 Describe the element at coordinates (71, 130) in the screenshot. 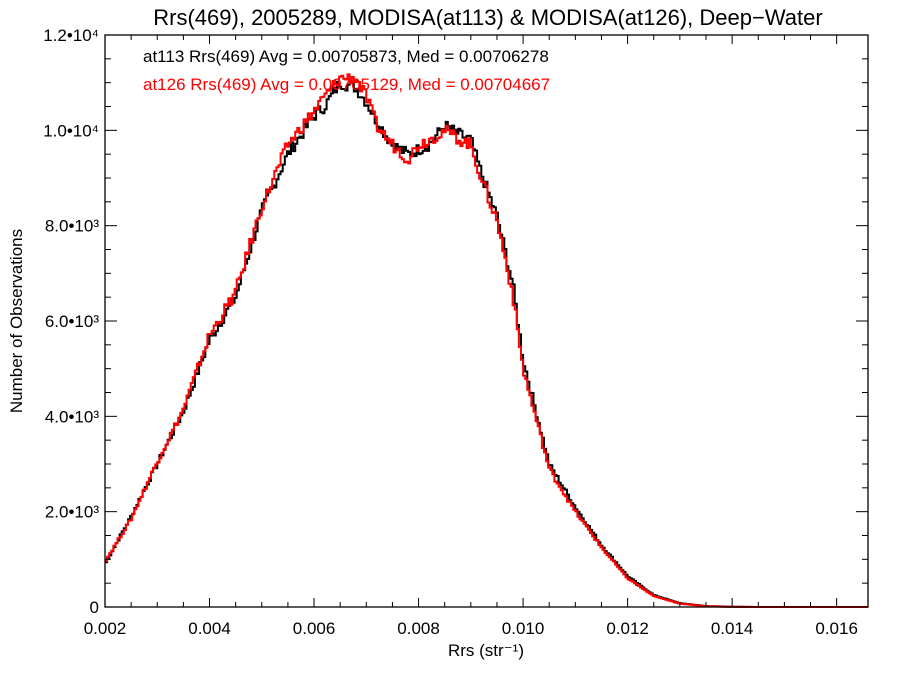

I see `y-tick-label: 1.0•10⁴` at that location.